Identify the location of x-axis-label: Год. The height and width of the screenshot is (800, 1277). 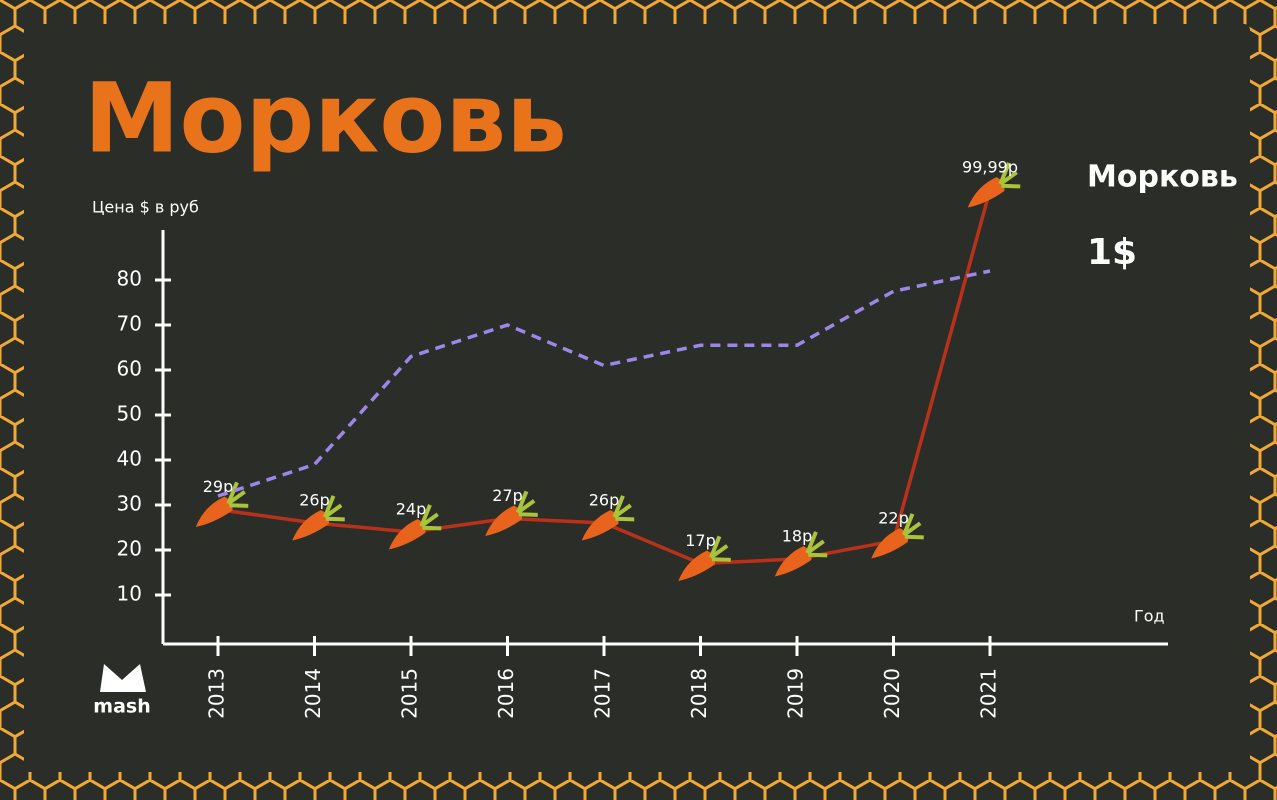
(1149, 616).